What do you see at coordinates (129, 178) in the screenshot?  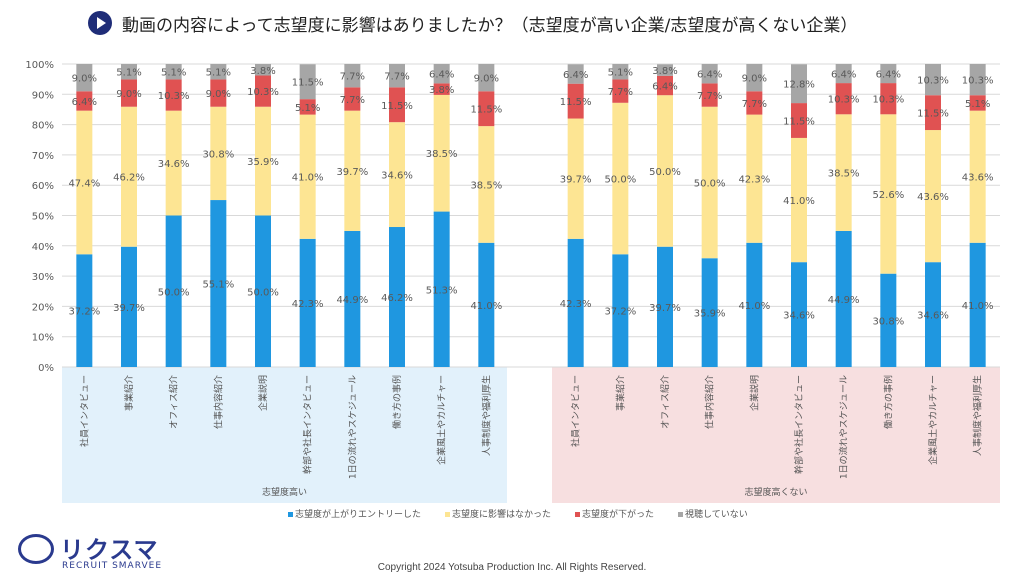 I see `data-label: 46.2%` at bounding box center [129, 178].